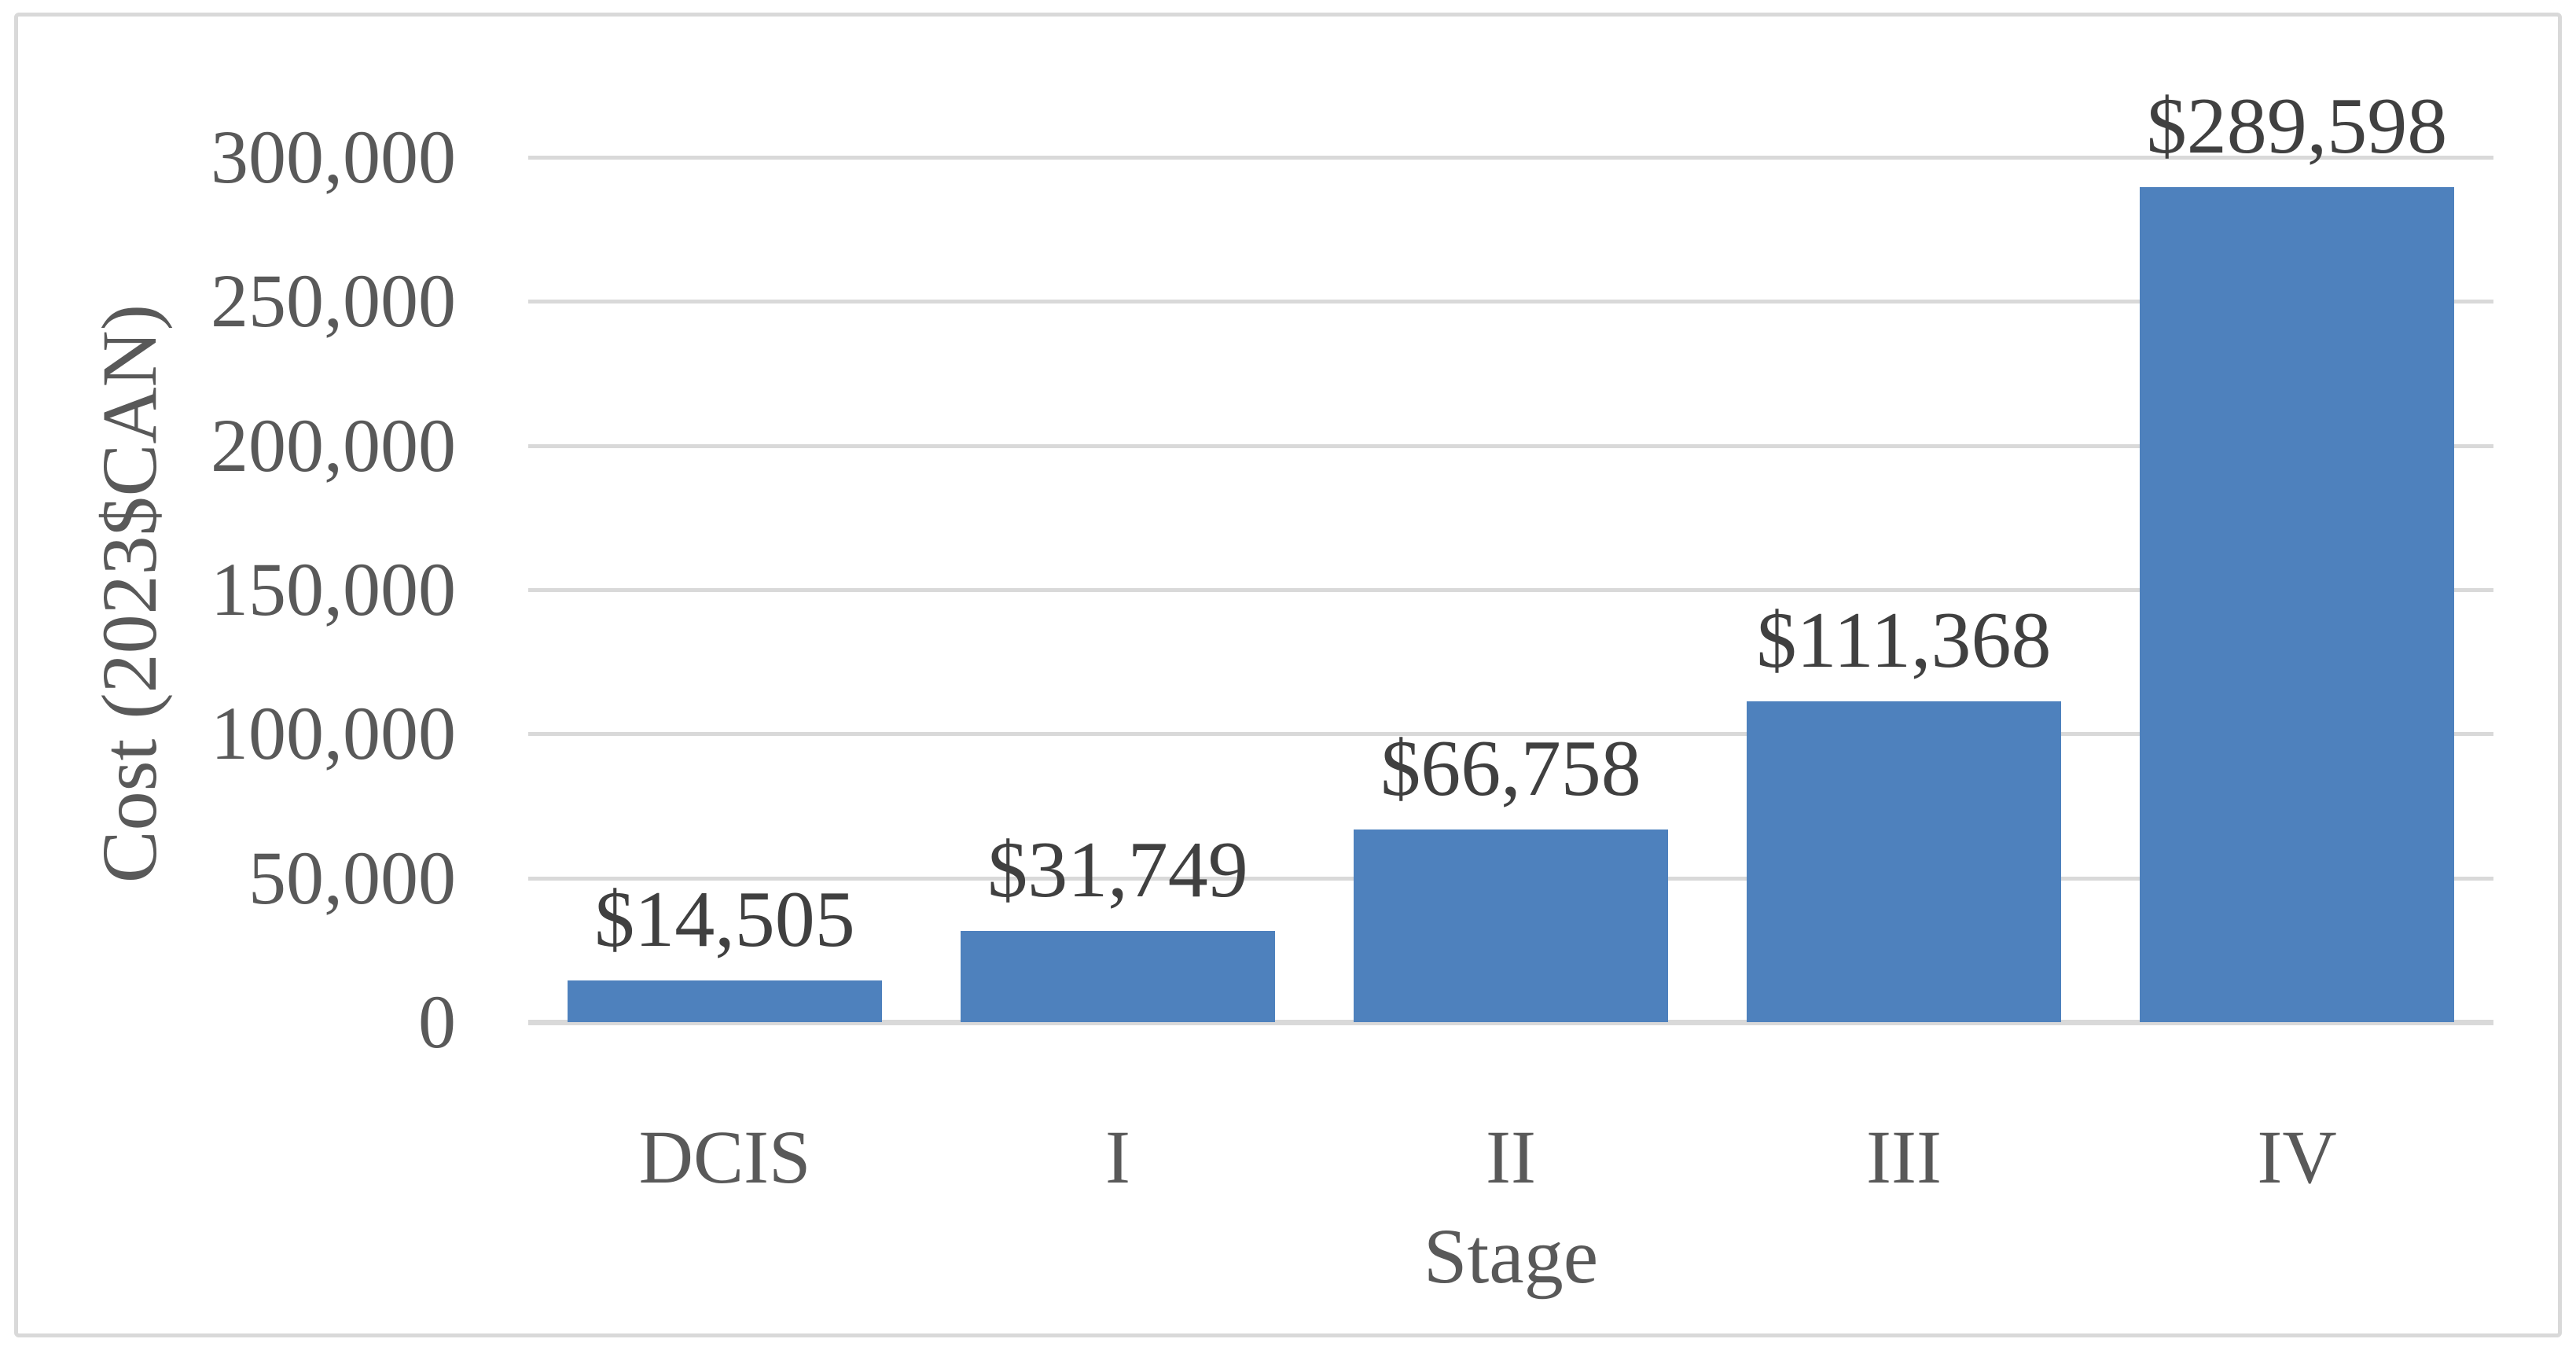  I want to click on y-tick-label: 50,000, so click(352, 877).